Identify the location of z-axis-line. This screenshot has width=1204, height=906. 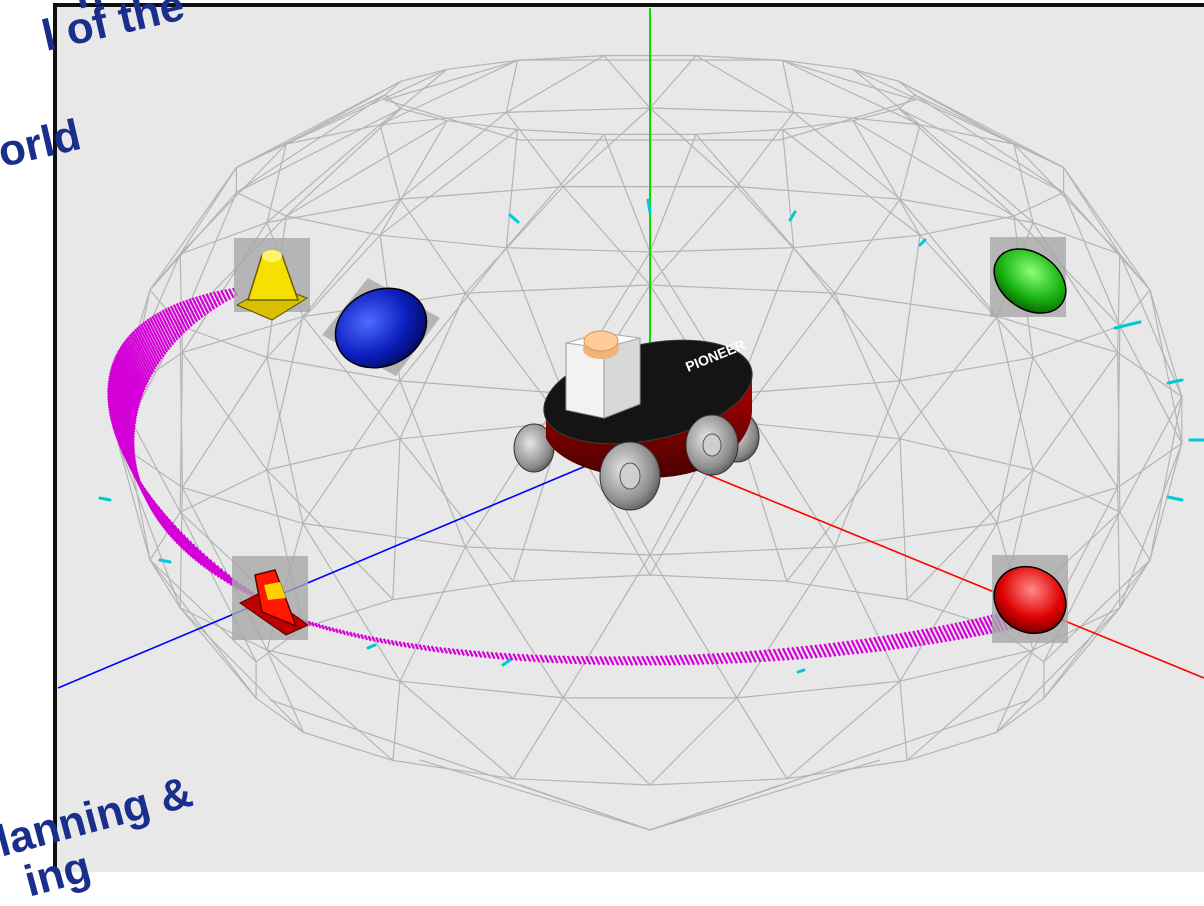
(329, 574).